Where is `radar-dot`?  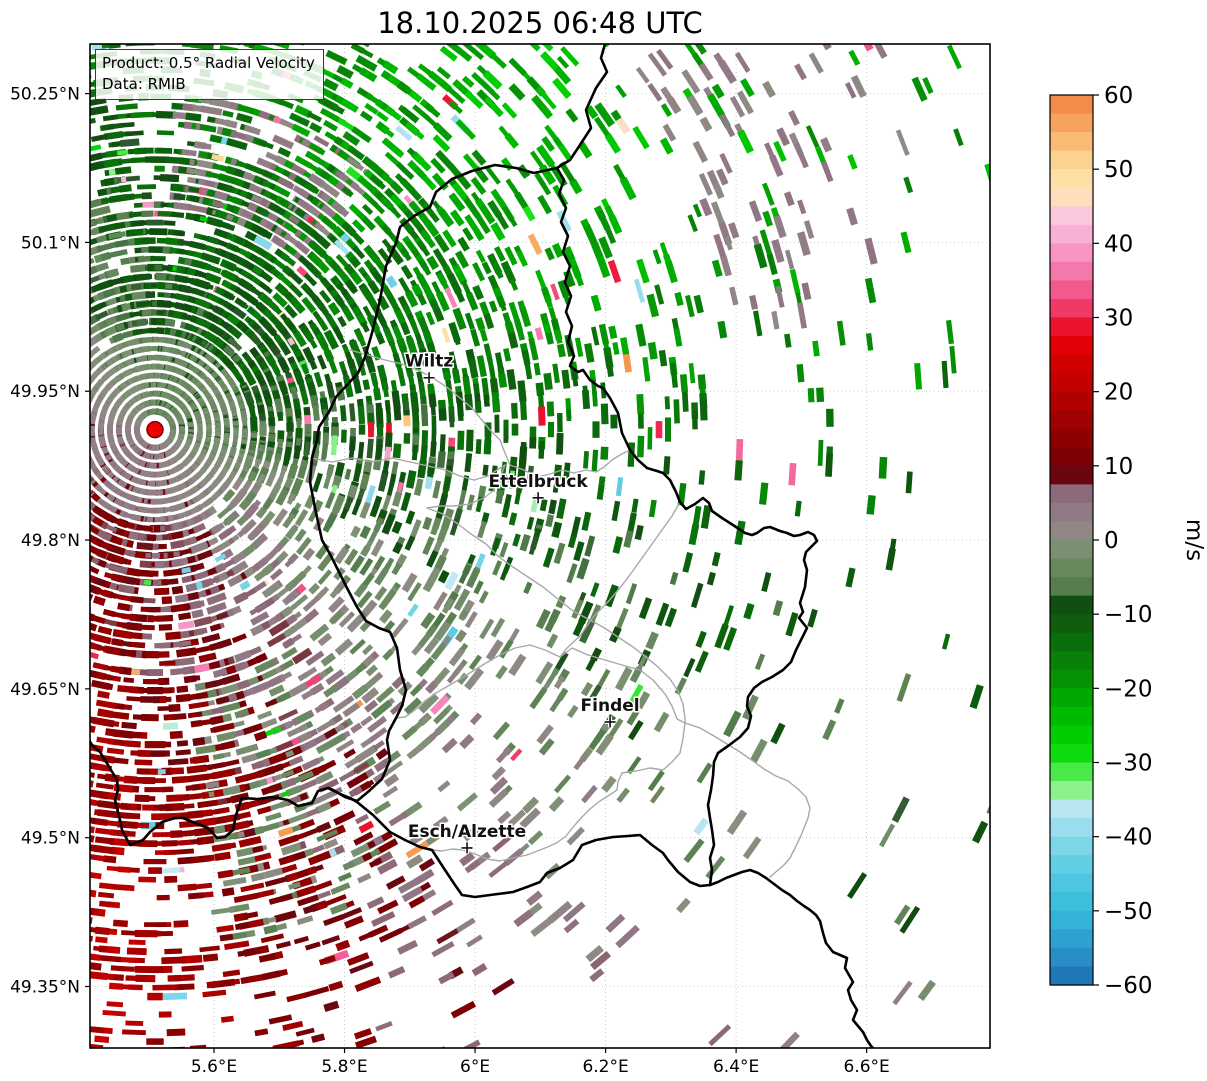
radar-dot is located at coordinates (155, 429).